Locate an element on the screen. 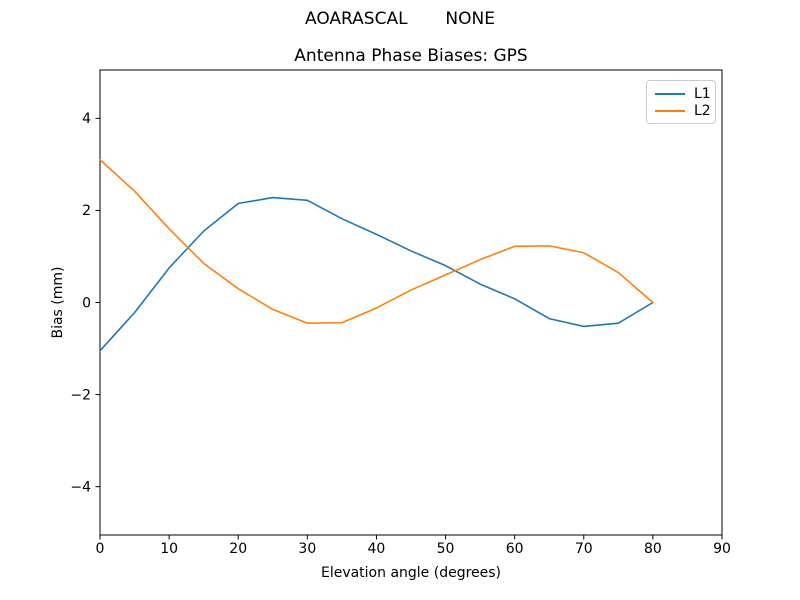 This screenshot has width=800, height=600. legend-entry-l2: L2 is located at coordinates (683, 111).